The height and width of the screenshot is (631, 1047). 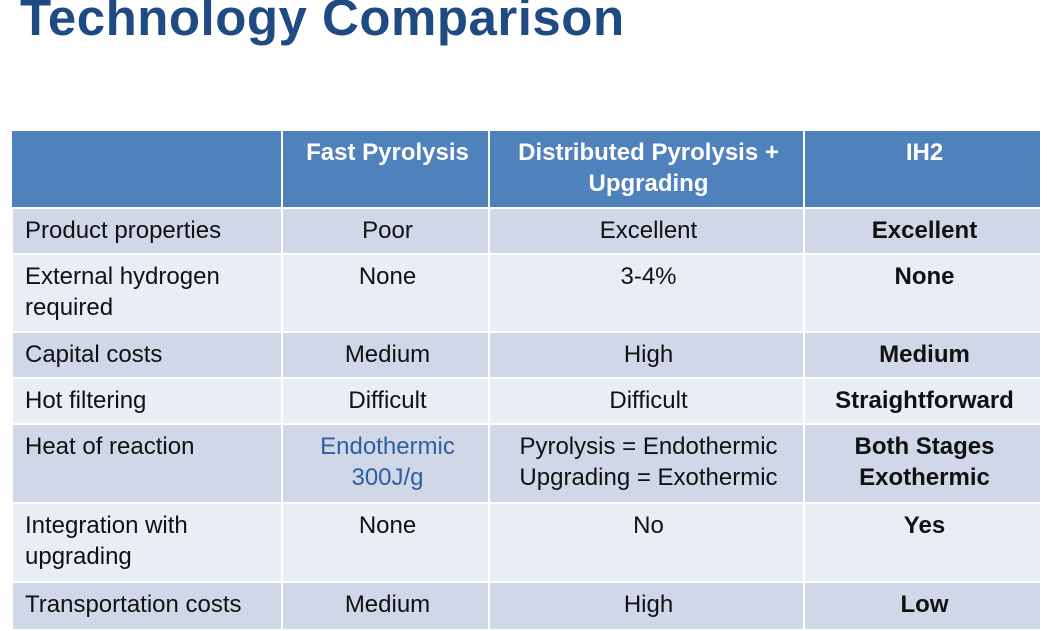 What do you see at coordinates (147, 355) in the screenshot?
I see `row-label: Capital costs` at bounding box center [147, 355].